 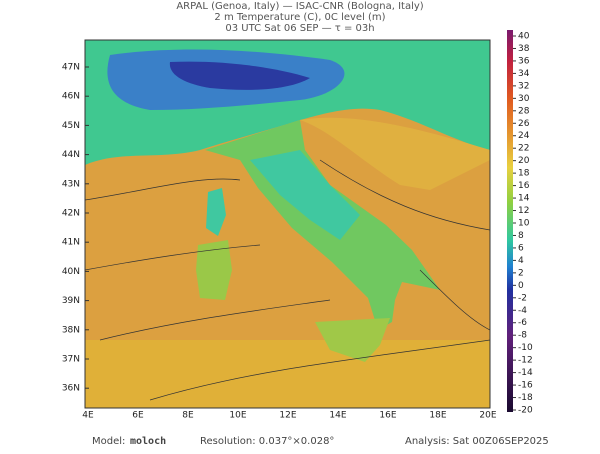 What do you see at coordinates (71, 126) in the screenshot?
I see `lat-label: 45N` at bounding box center [71, 126].